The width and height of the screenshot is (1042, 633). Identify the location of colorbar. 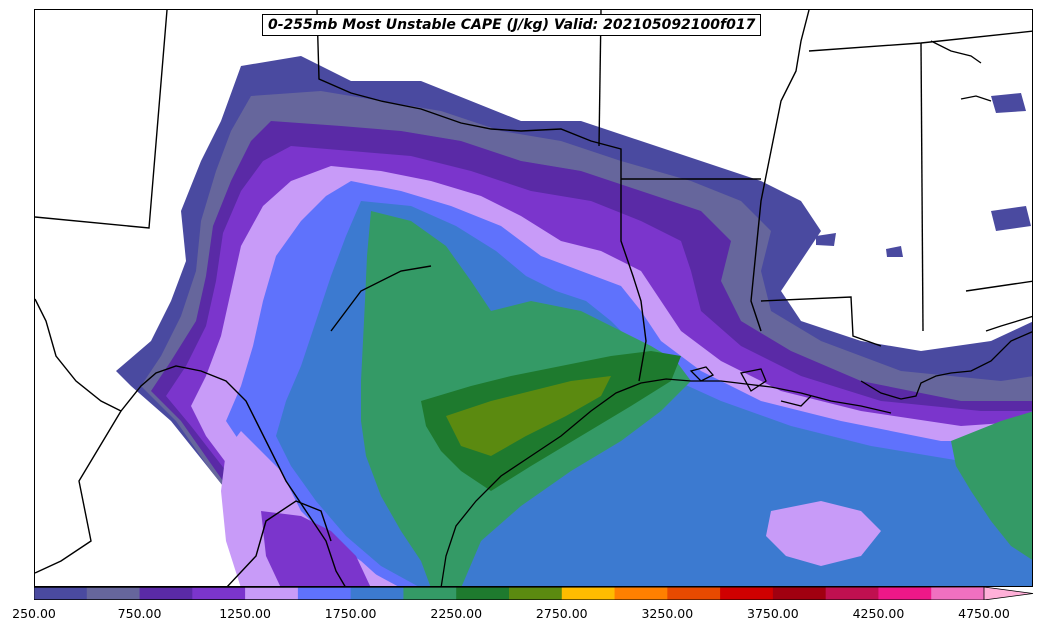
(534, 593).